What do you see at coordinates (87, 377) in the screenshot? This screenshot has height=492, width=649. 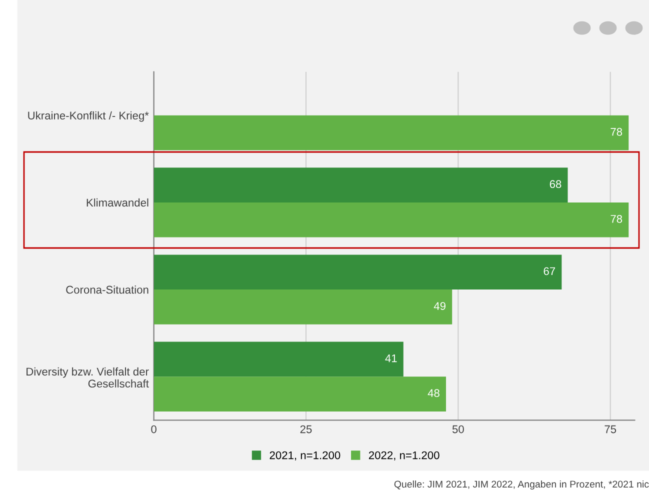 I see `y-tick-label: Diversity bzw. Vielfalt der Gesellschaft` at bounding box center [87, 377].